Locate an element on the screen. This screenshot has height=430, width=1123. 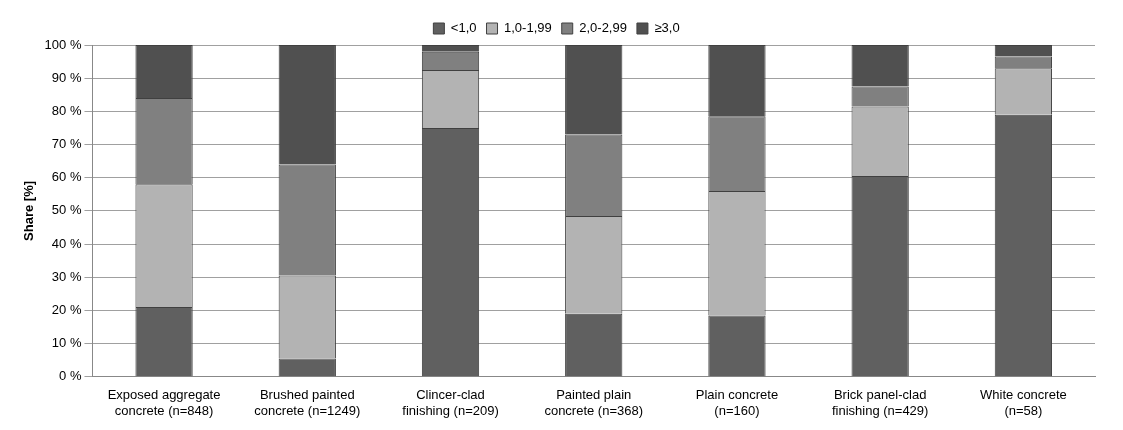
x-tick-label: Painted plain concrete (n=368) is located at coordinates (594, 402).